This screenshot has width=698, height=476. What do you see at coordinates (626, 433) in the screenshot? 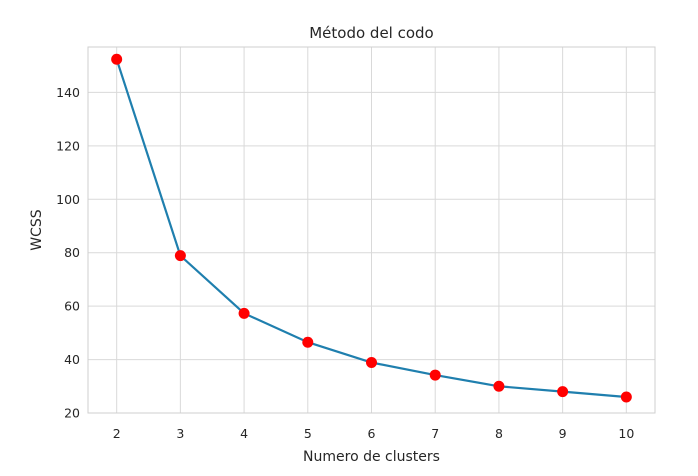
I see `x-tick-label: 10` at bounding box center [626, 433].